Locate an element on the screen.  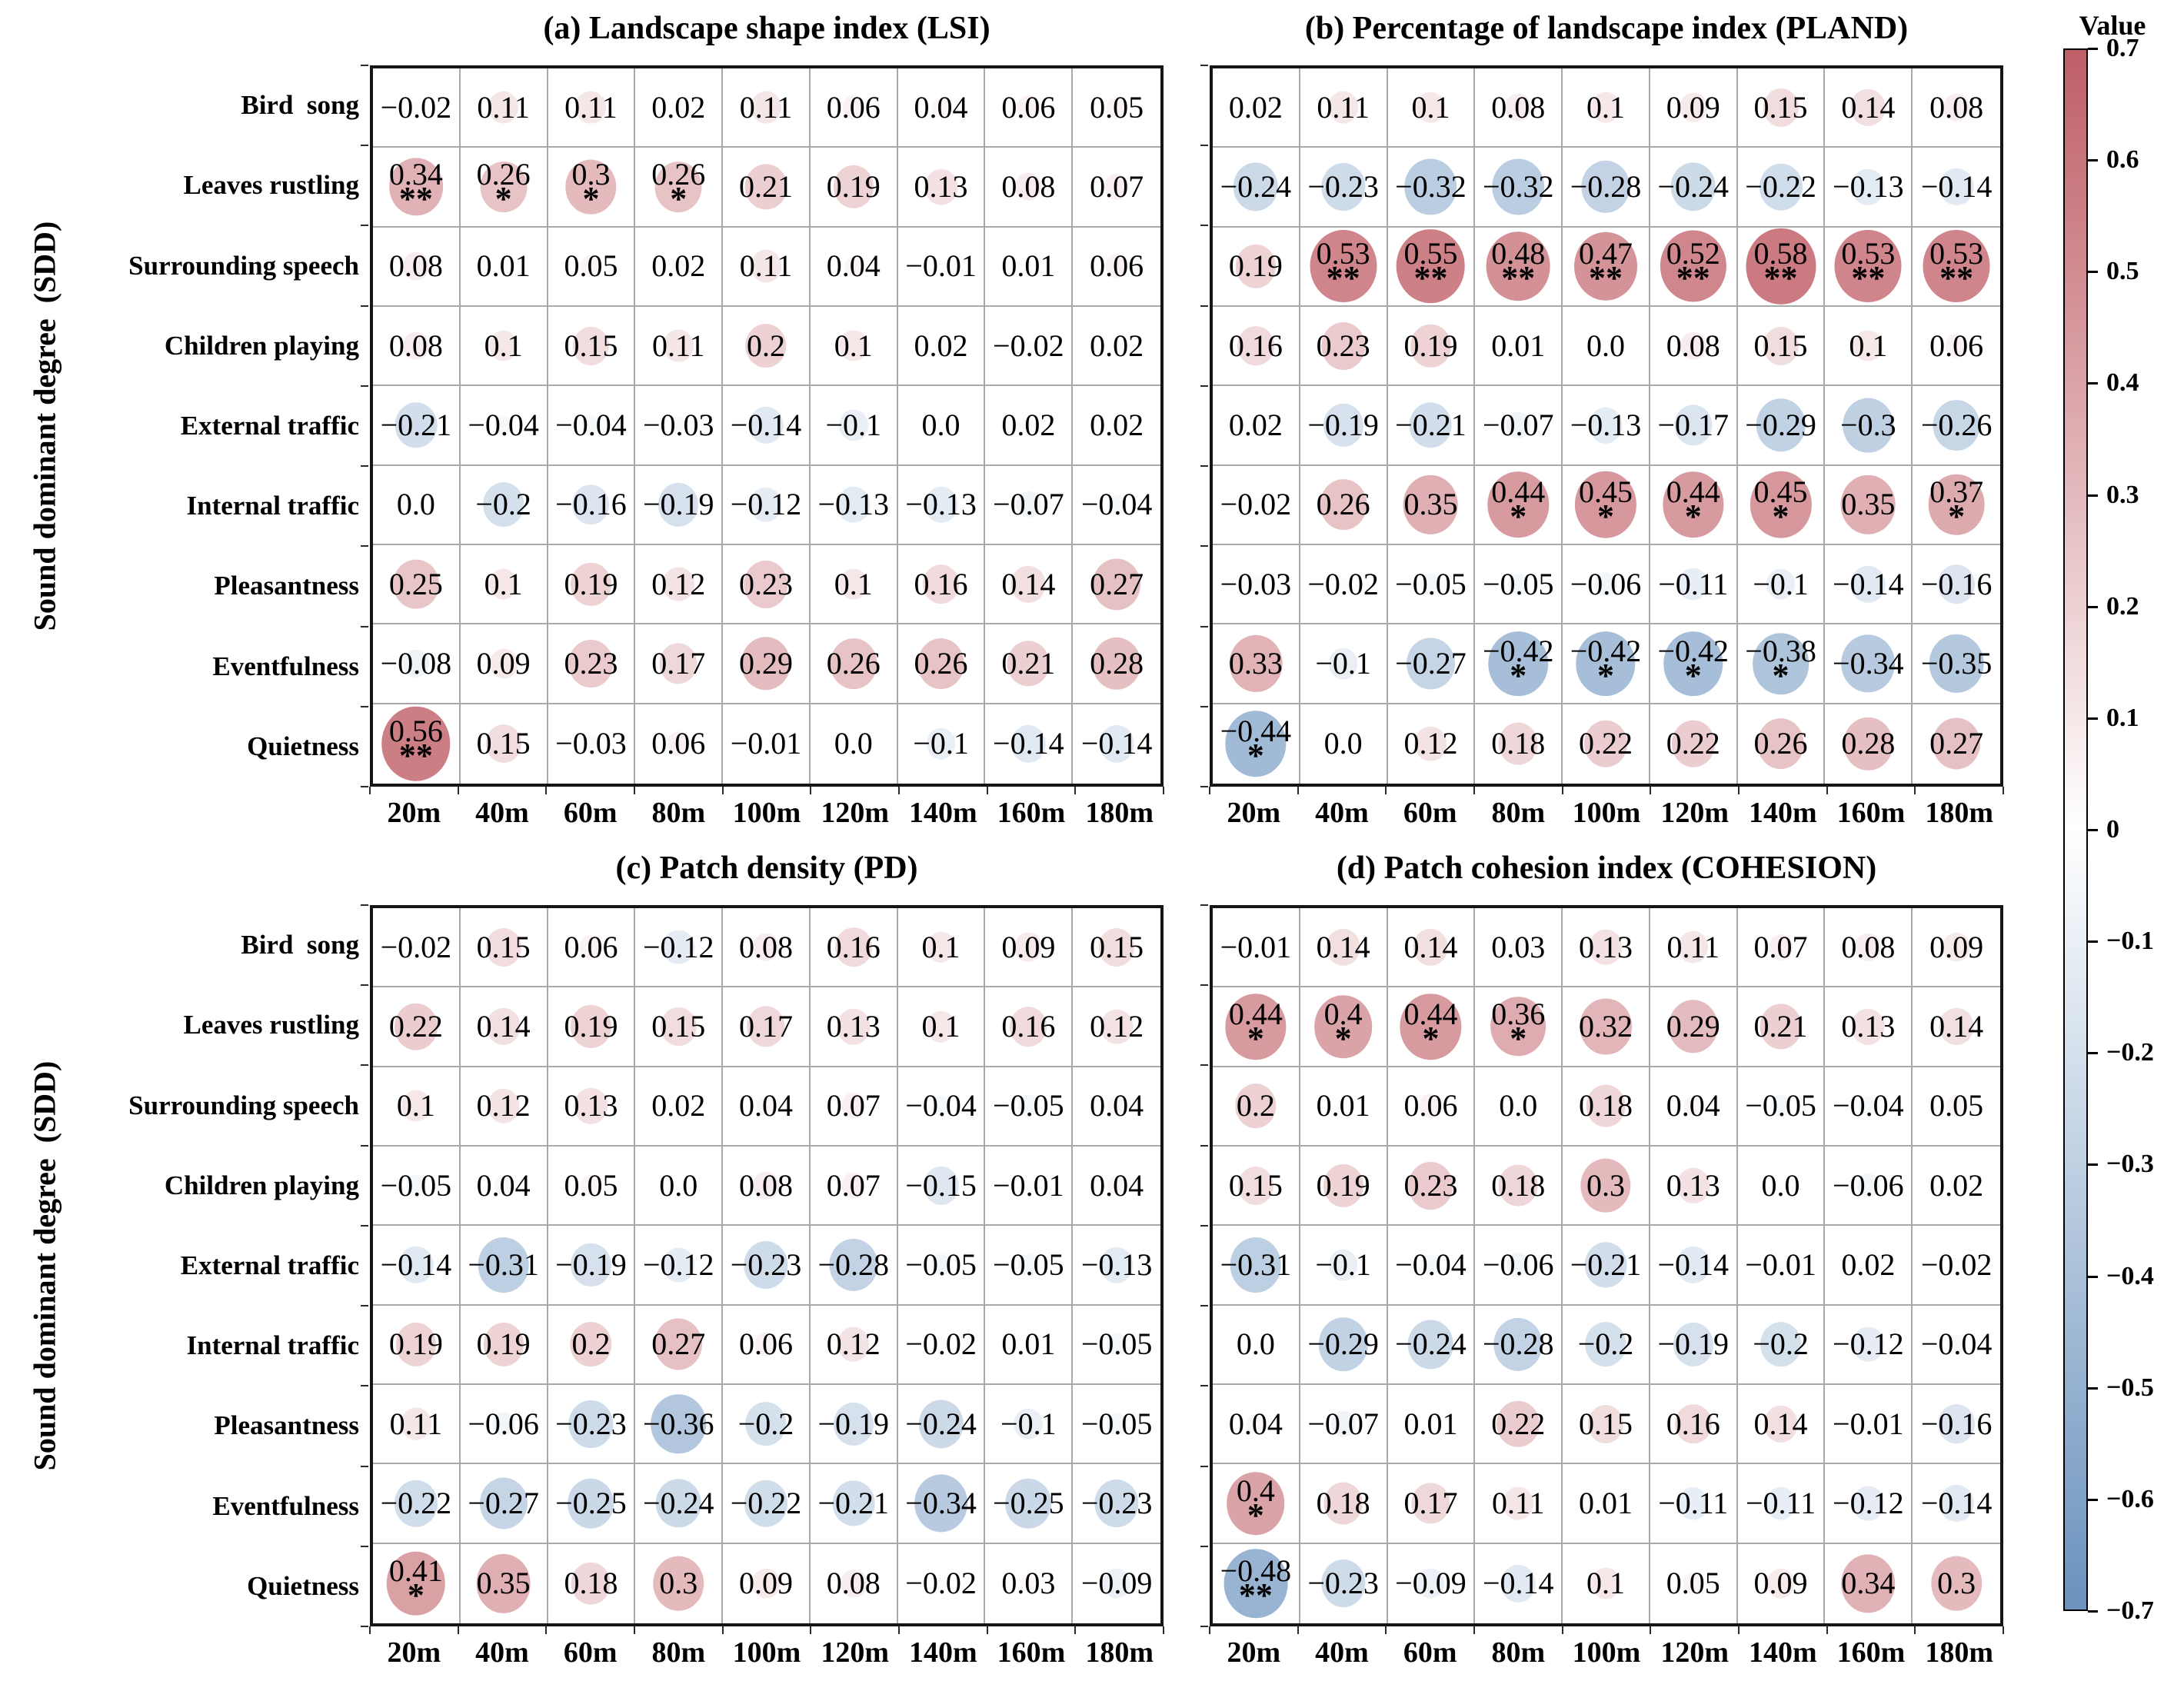
matrix-cell: −0.16 is located at coordinates (592, 505).